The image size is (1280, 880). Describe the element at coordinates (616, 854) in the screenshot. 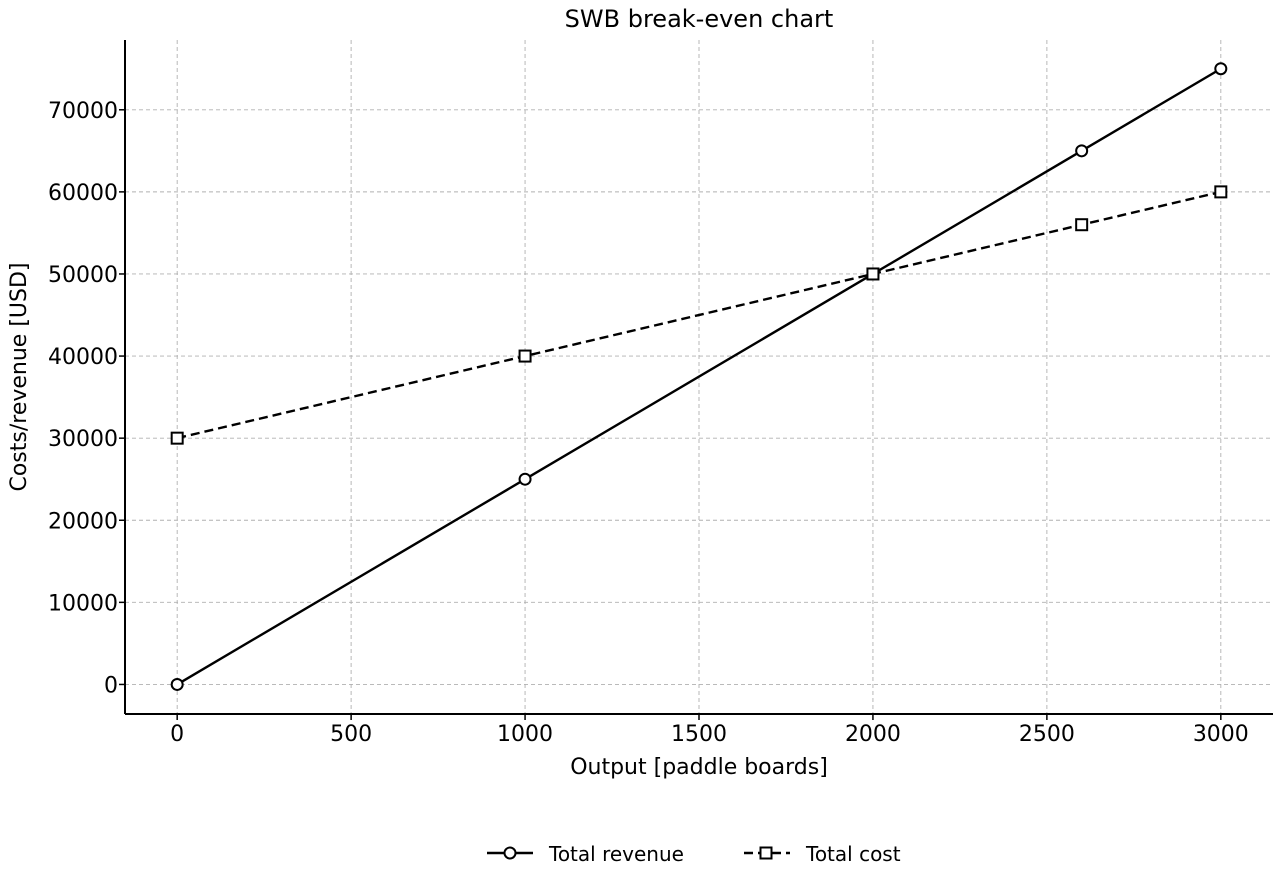

I see `legend-label-total-revenue: Total revenue` at that location.